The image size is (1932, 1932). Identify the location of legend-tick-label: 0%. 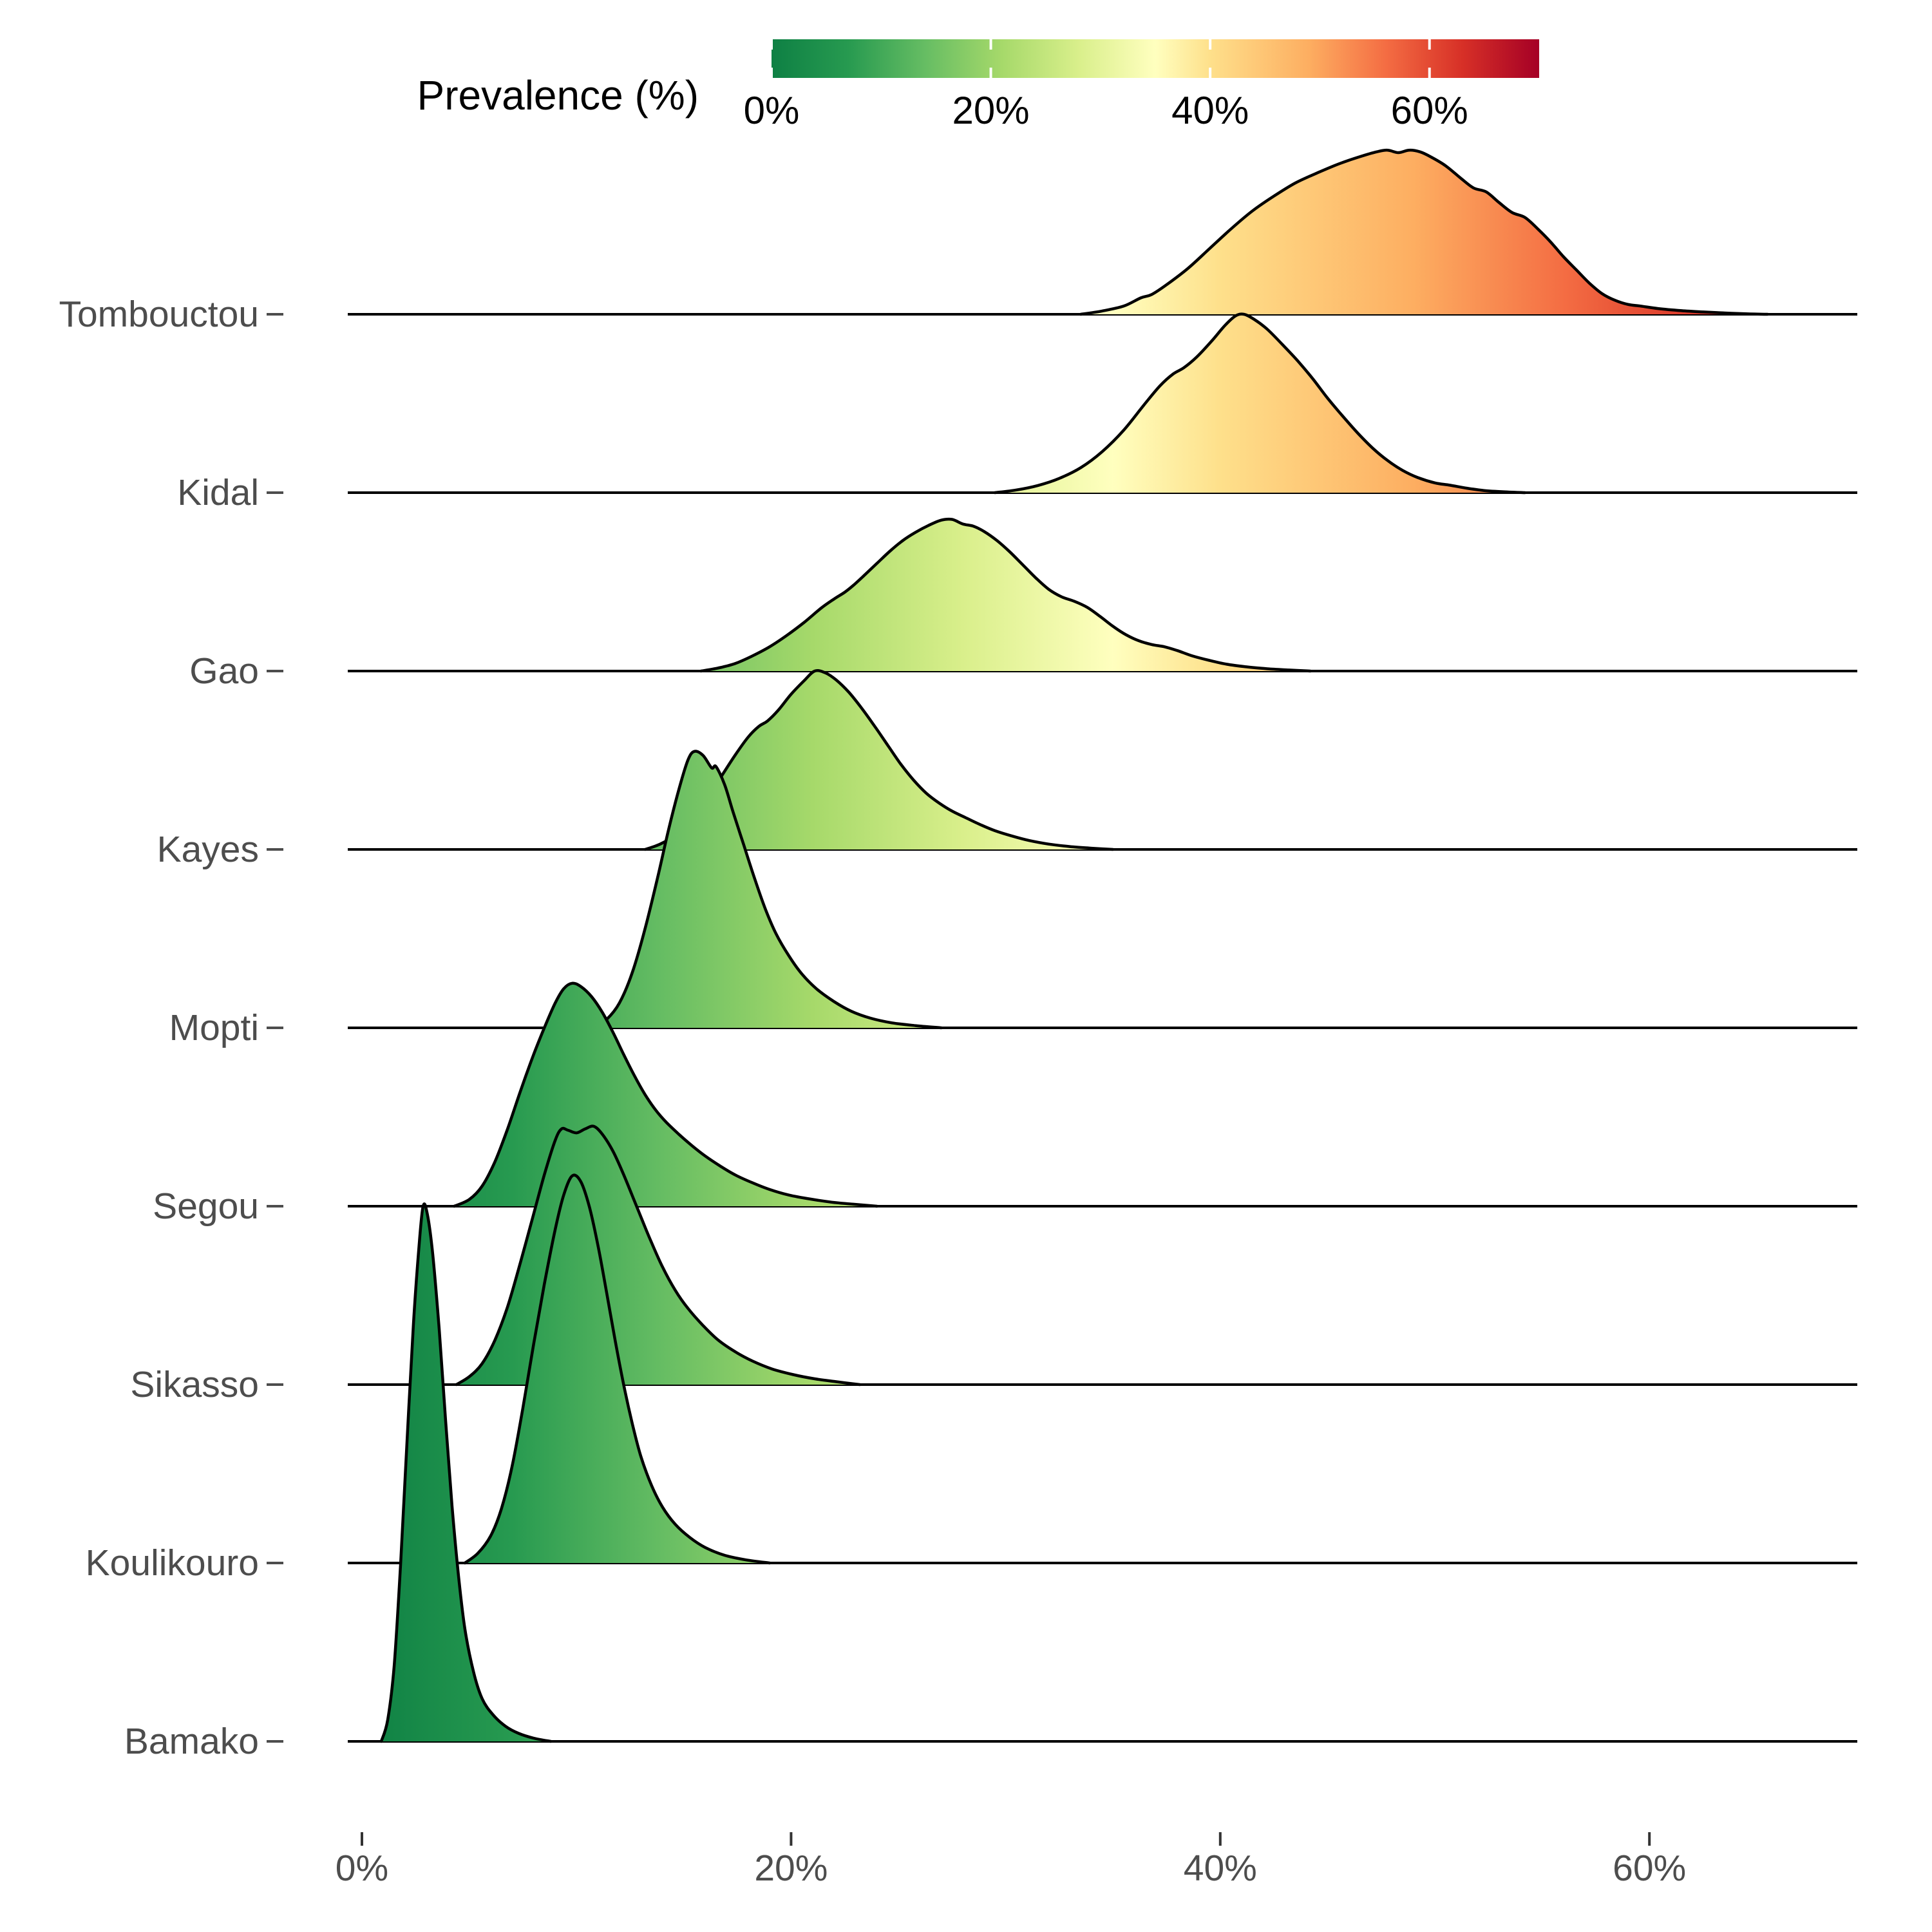
(772, 111).